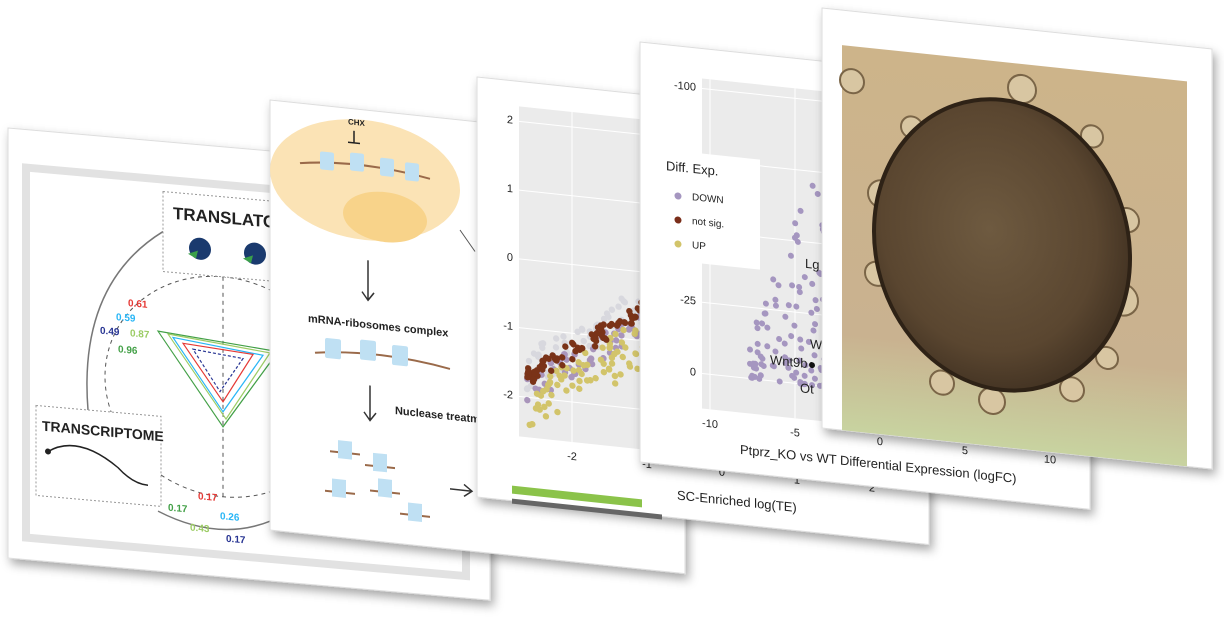  Describe the element at coordinates (710, 209) in the screenshot. I see `legend` at that location.